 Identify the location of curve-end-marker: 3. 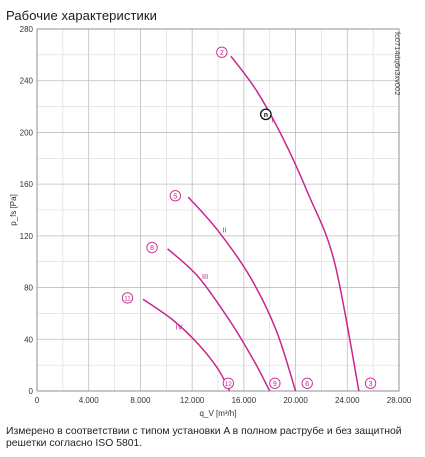
(370, 383).